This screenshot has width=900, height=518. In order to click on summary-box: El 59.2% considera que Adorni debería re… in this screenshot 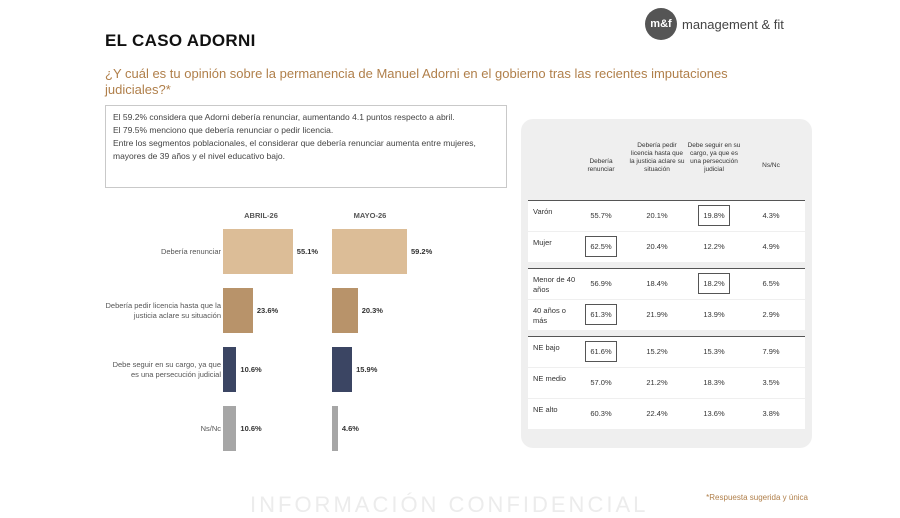, I will do `click(306, 146)`.